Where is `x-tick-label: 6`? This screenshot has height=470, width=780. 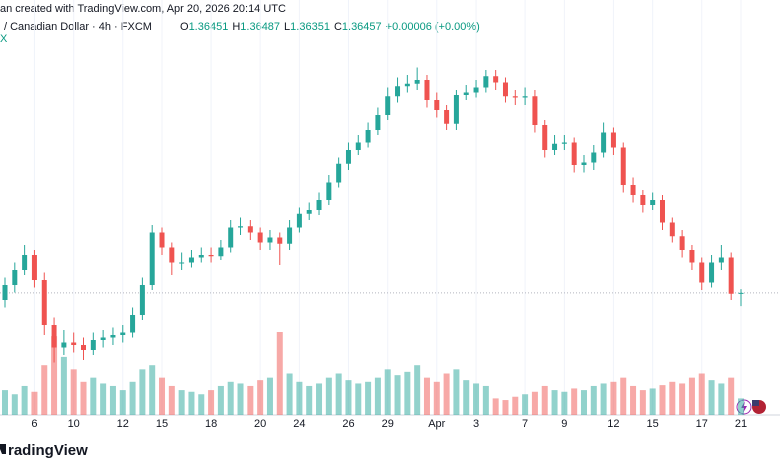 x-tick-label: 6 is located at coordinates (34, 424).